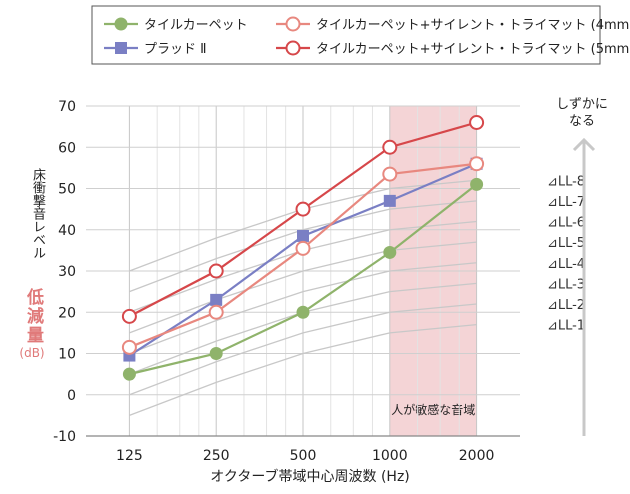 The height and width of the screenshot is (494, 630). What do you see at coordinates (566, 181) in the screenshot?
I see `reference-curve-label: ⊿LL-8` at bounding box center [566, 181].